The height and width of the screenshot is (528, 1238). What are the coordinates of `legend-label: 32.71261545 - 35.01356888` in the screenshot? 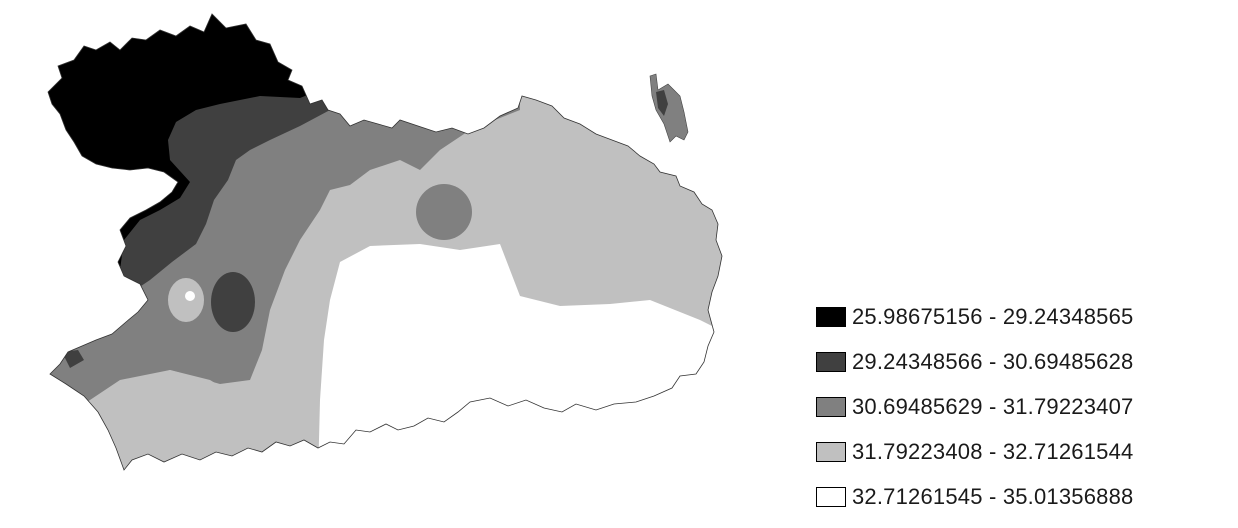 It's located at (993, 496).